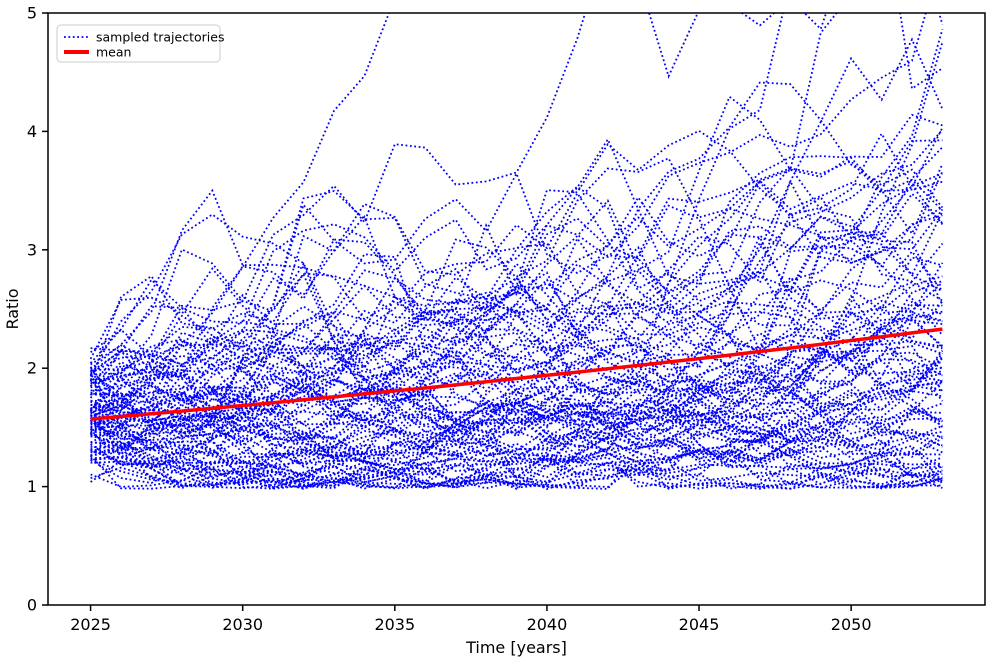  I want to click on x-tick-label: 2040, so click(547, 624).